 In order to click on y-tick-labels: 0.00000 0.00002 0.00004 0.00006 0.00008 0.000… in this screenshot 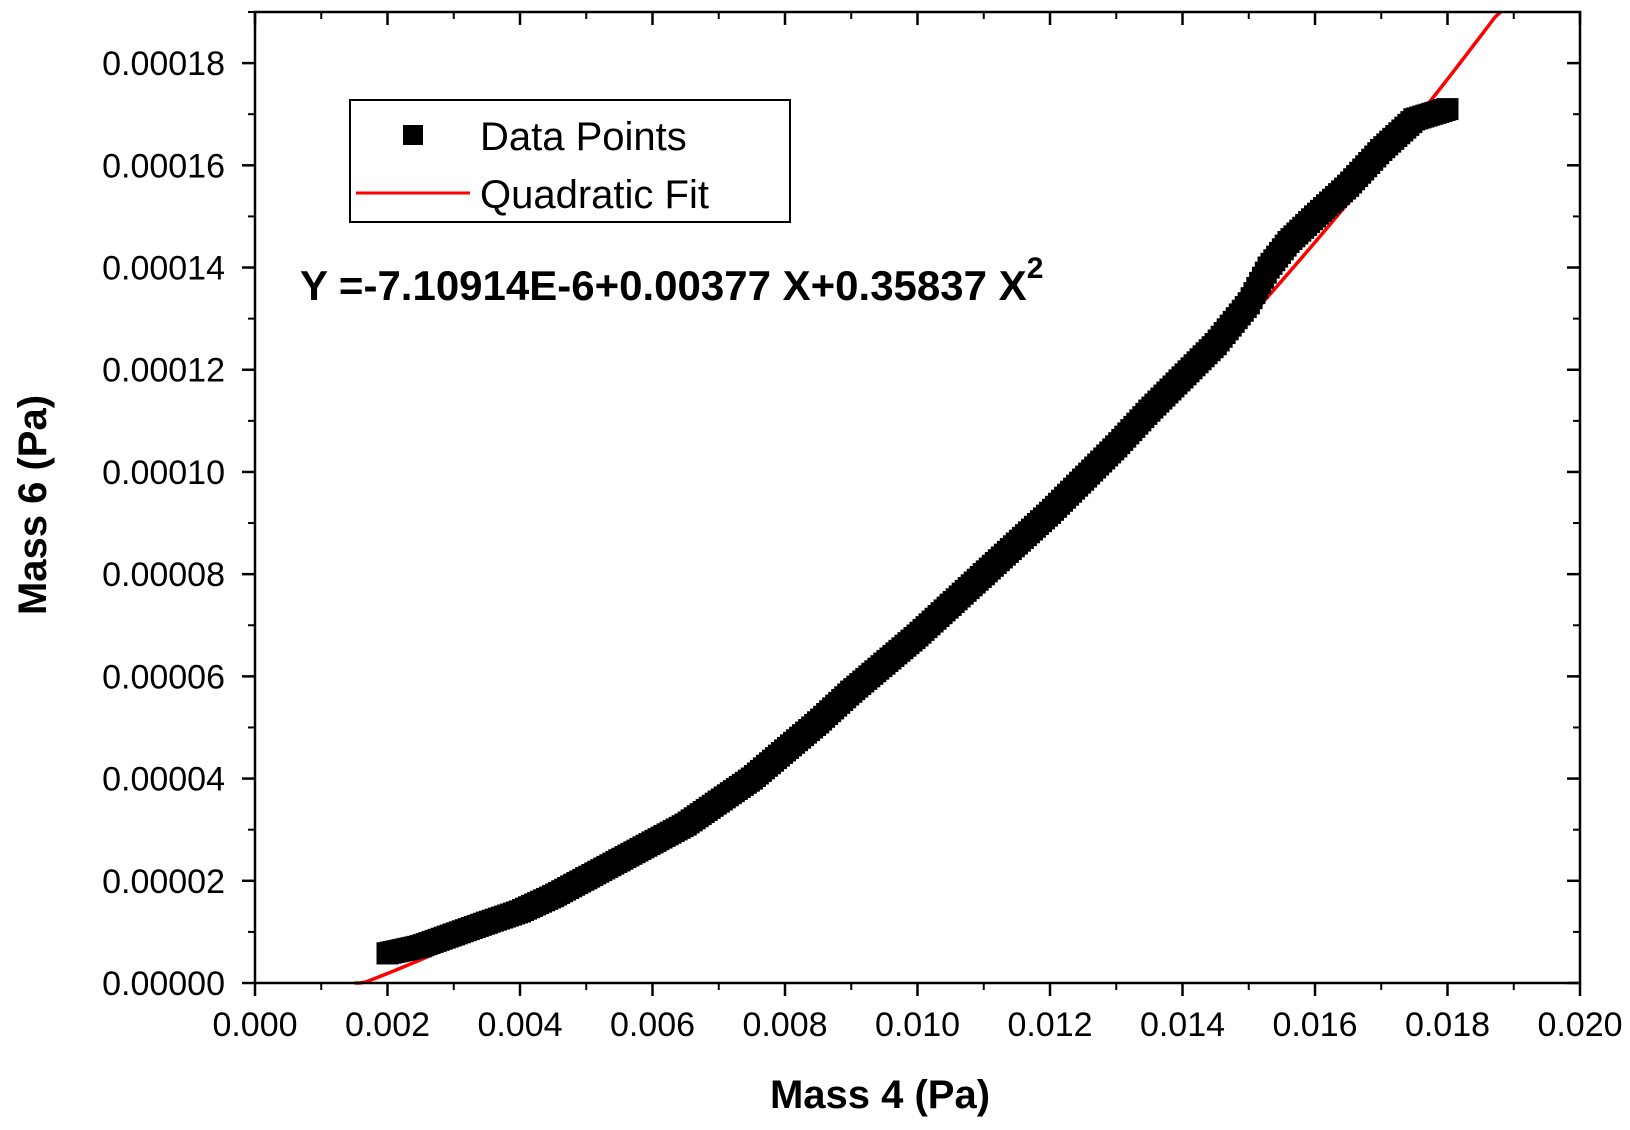, I will do `click(163, 524)`.